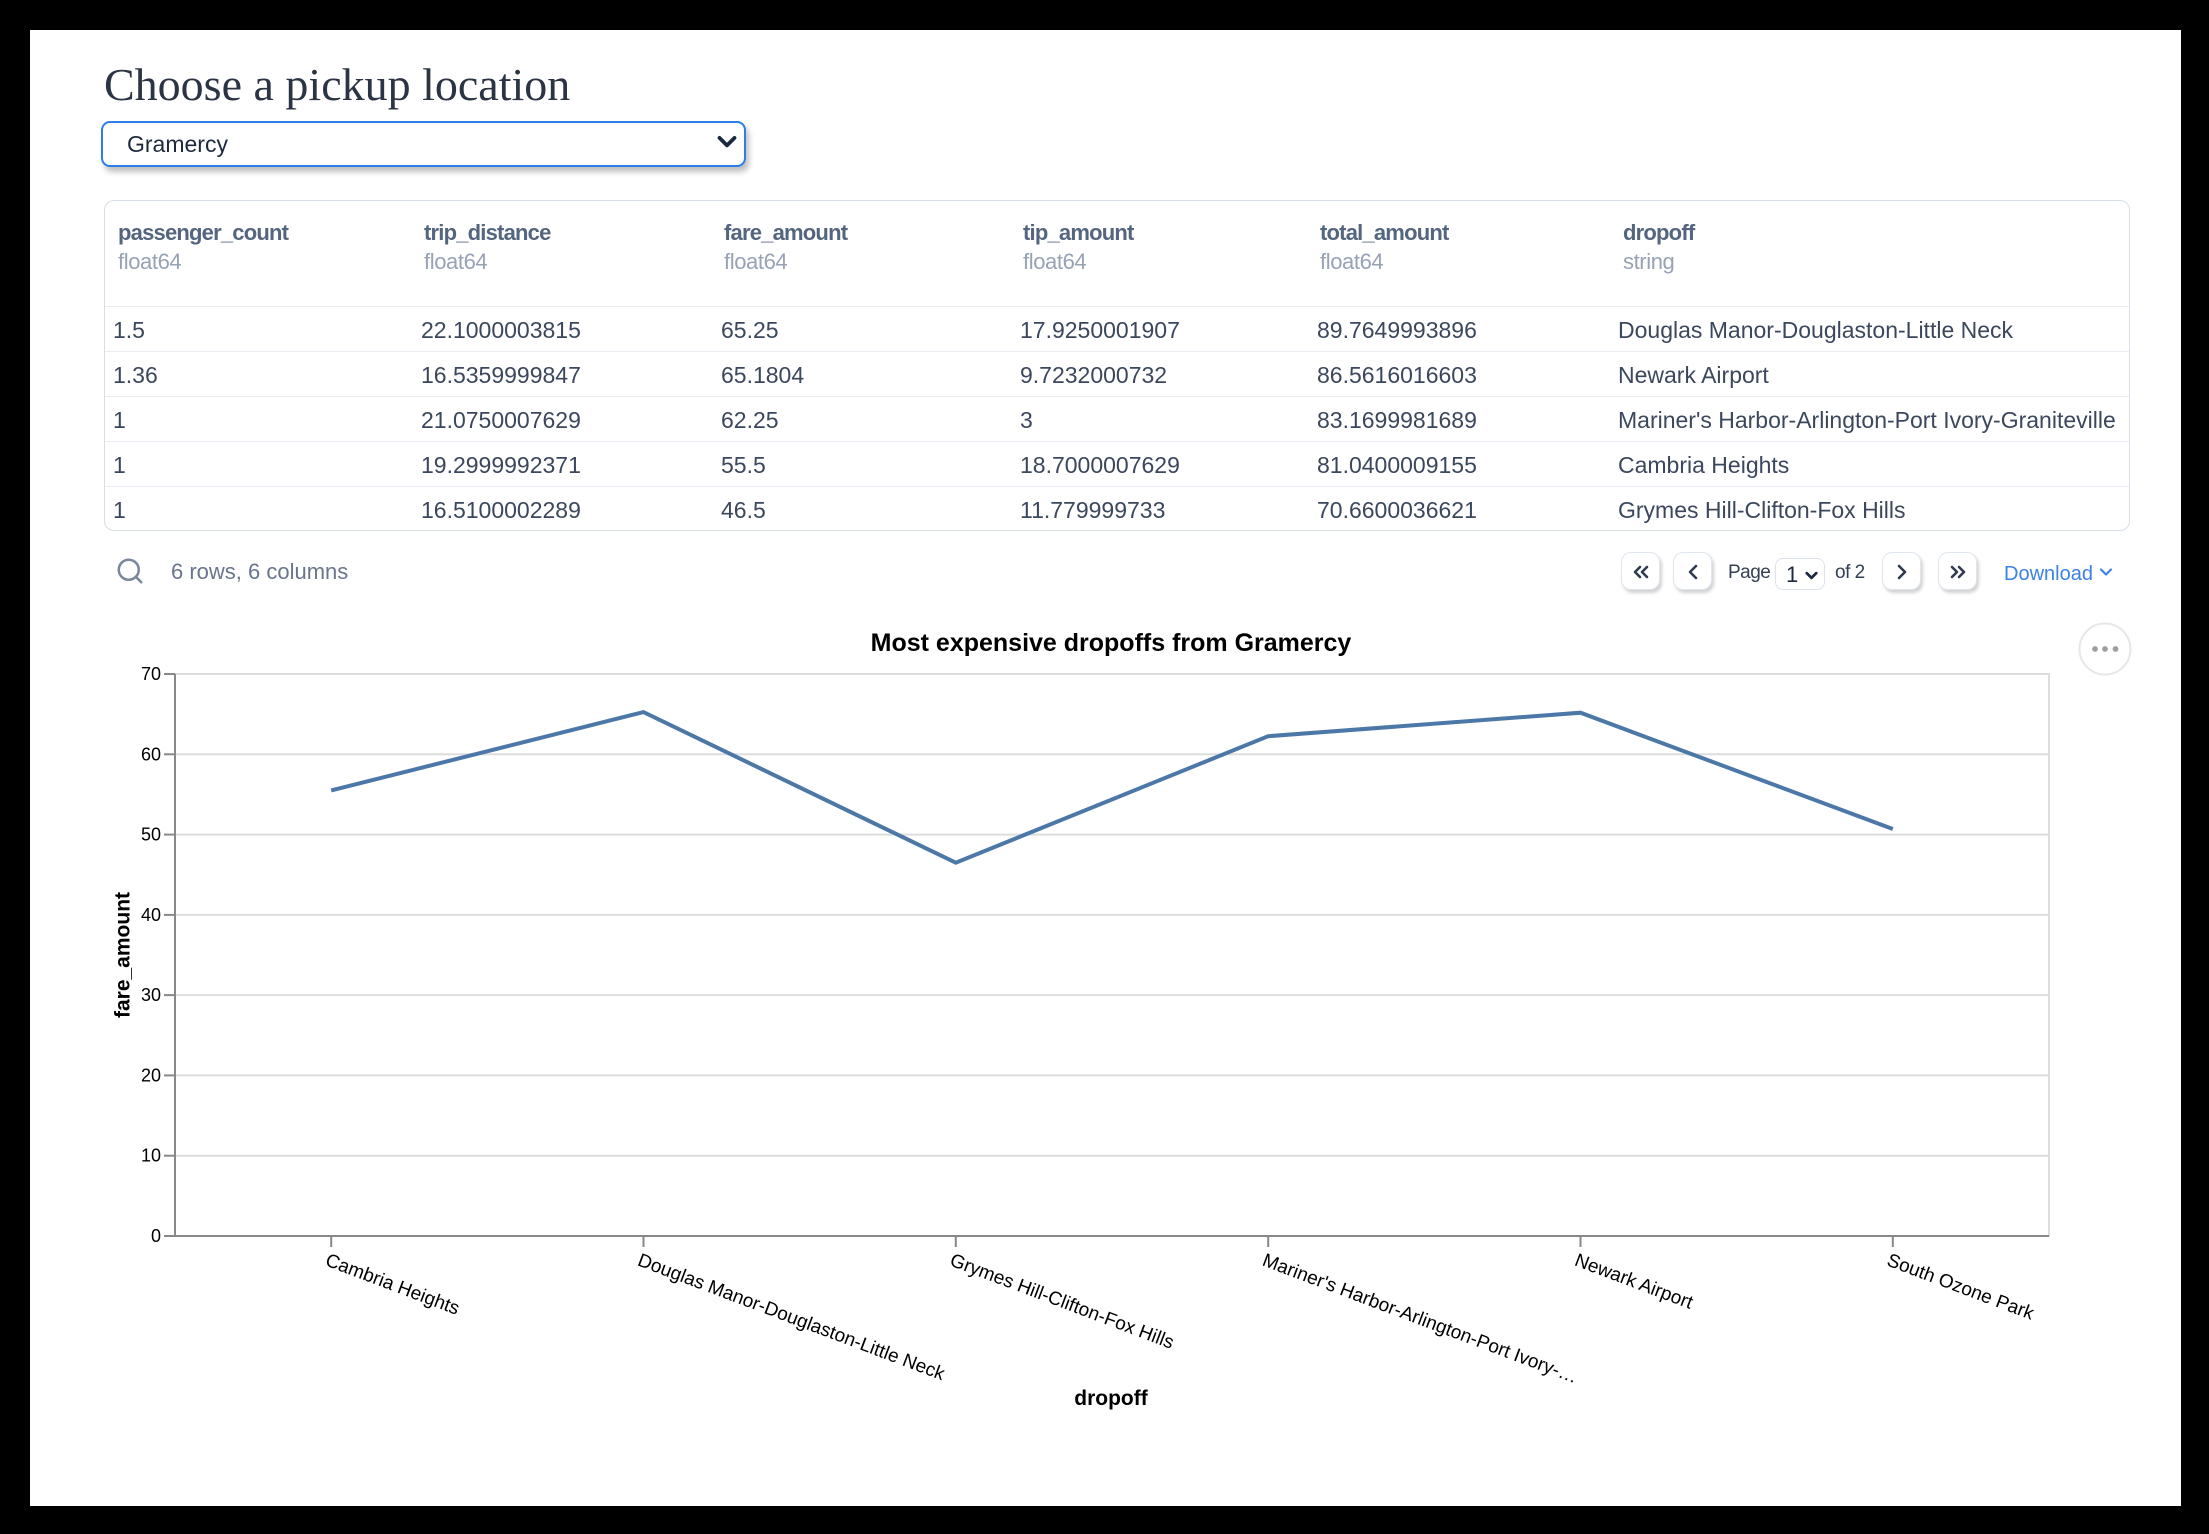  Describe the element at coordinates (151, 1075) in the screenshot. I see `svg-text: 20` at that location.